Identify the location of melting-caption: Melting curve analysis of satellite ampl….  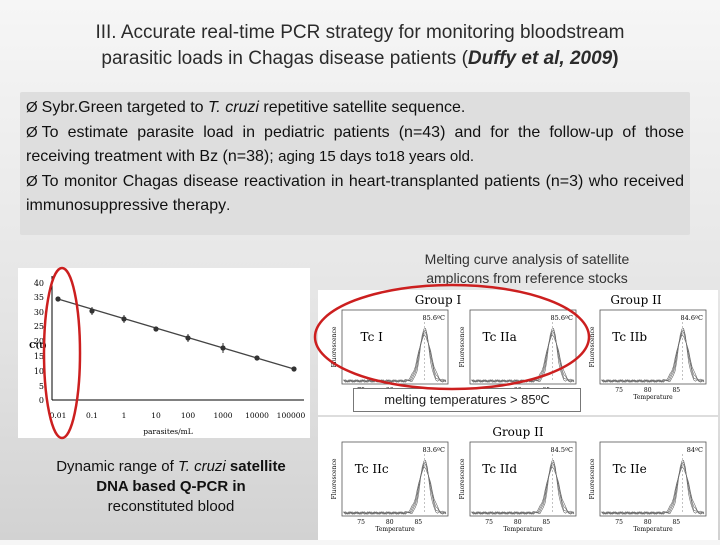
(527, 269).